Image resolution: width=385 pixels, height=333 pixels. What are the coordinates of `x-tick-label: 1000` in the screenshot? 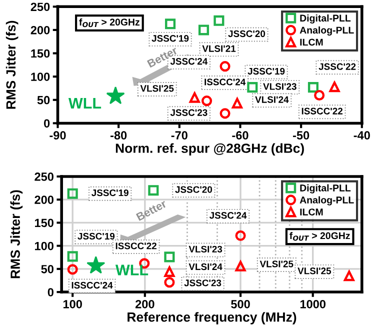 It's located at (313, 304).